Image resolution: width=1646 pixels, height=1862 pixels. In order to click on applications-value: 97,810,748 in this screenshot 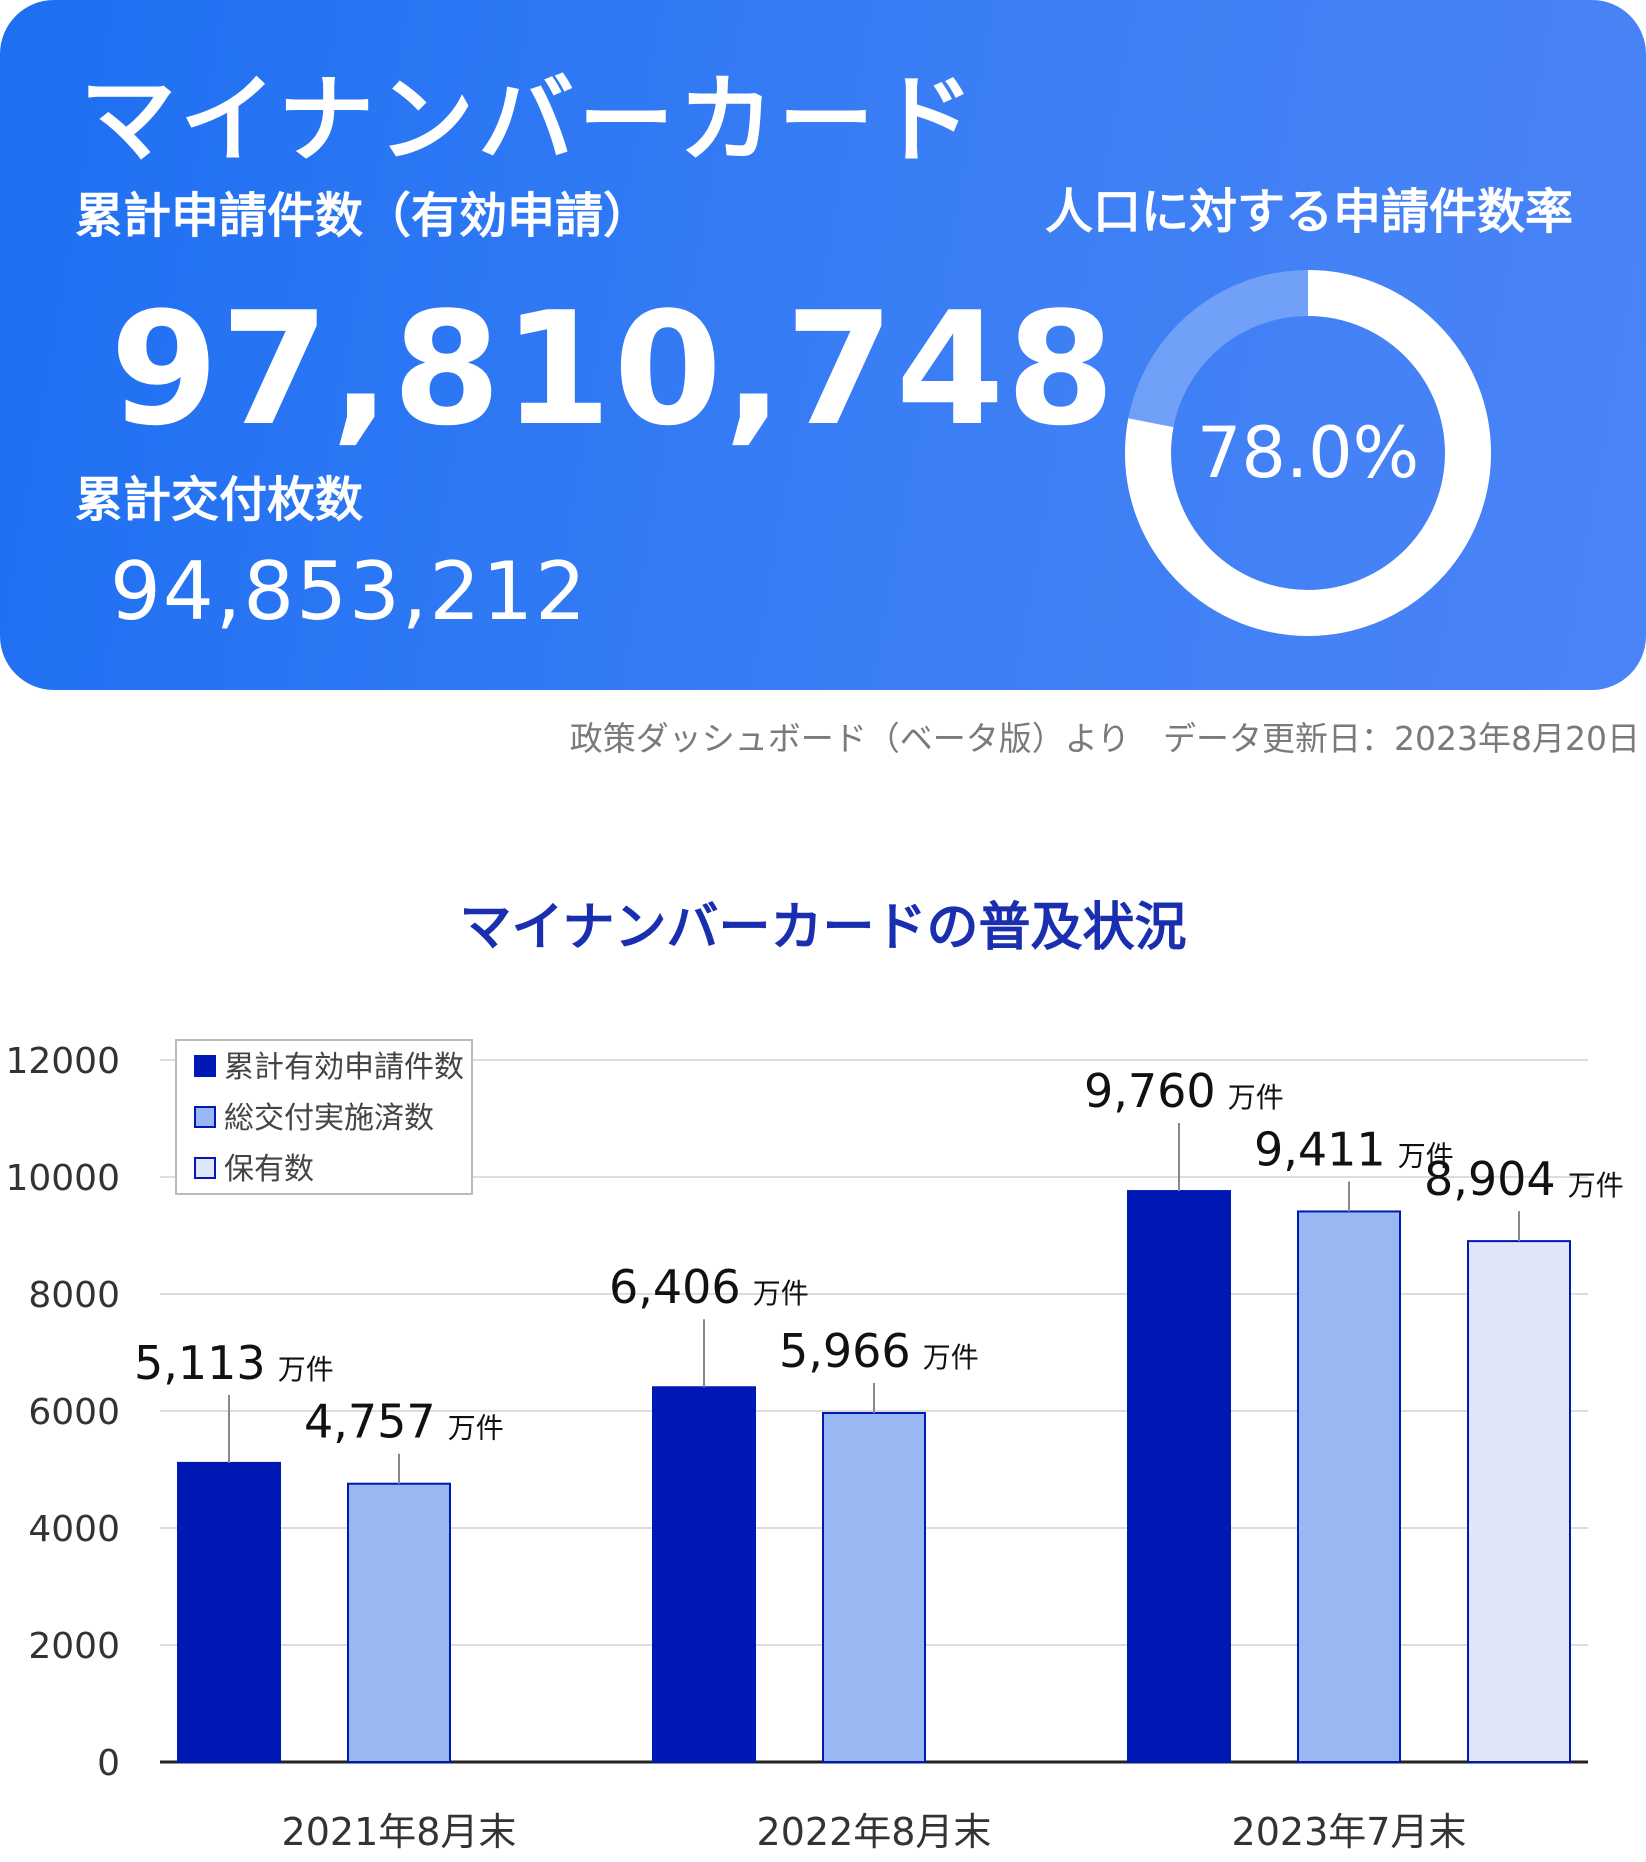, I will do `click(613, 369)`.